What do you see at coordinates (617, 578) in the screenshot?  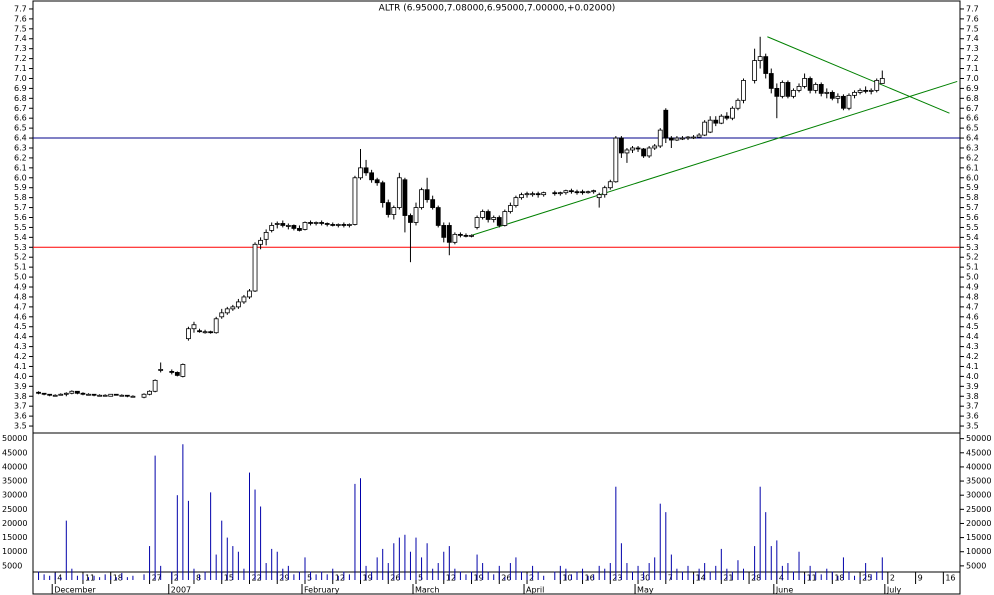 I see `x-tick-label: 23` at bounding box center [617, 578].